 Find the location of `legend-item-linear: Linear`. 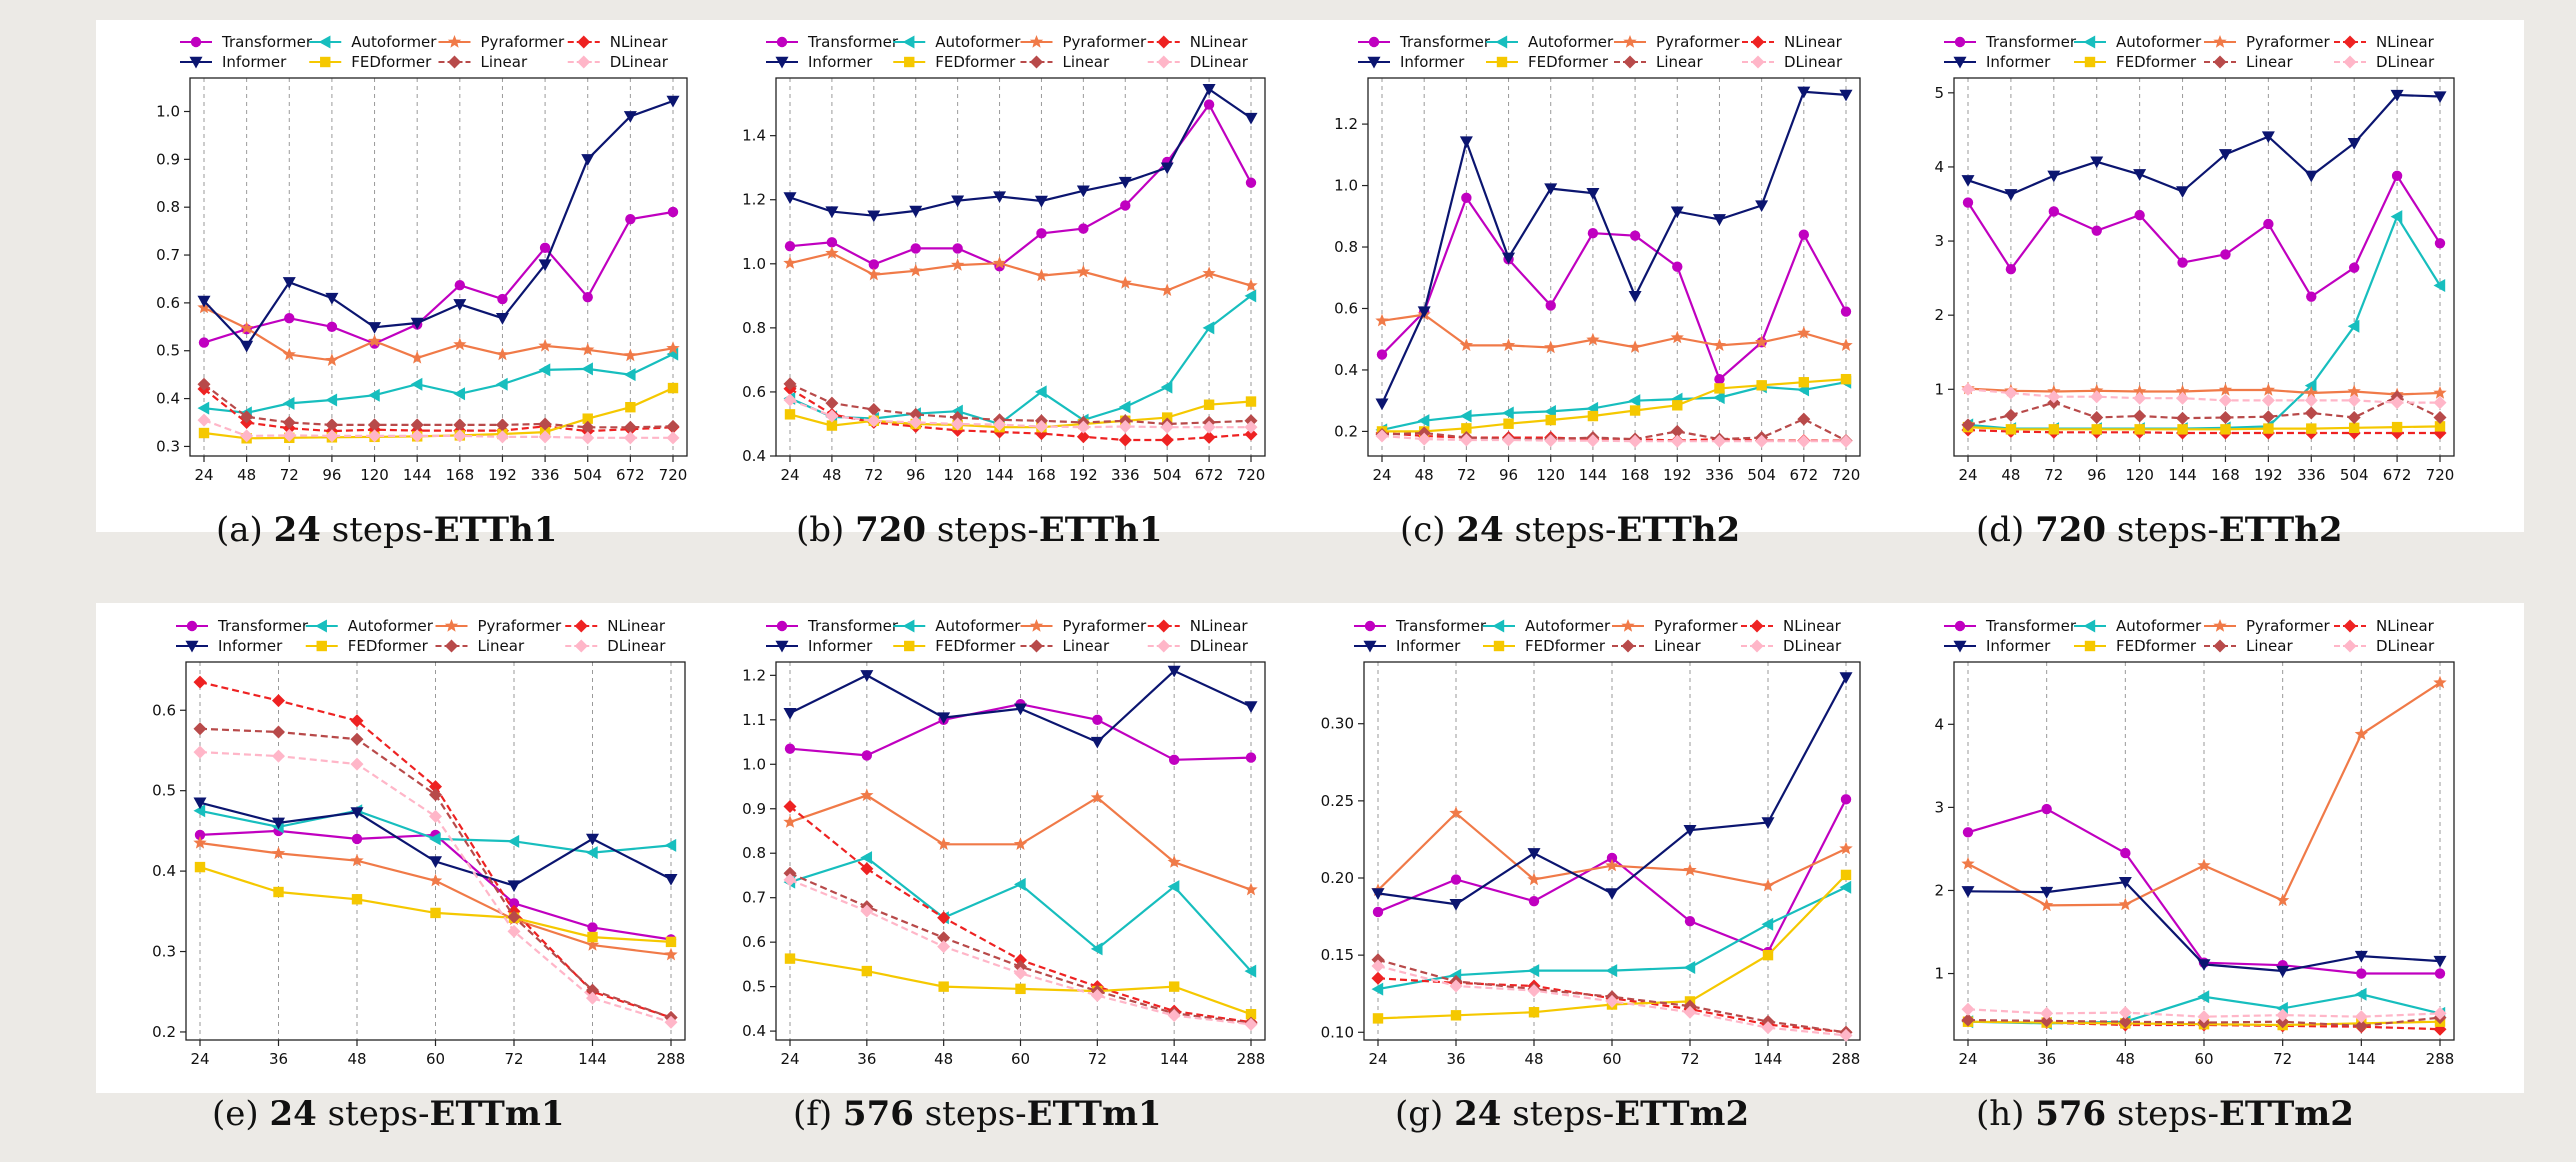

legend-item-linear: Linear is located at coordinates (483, 62).